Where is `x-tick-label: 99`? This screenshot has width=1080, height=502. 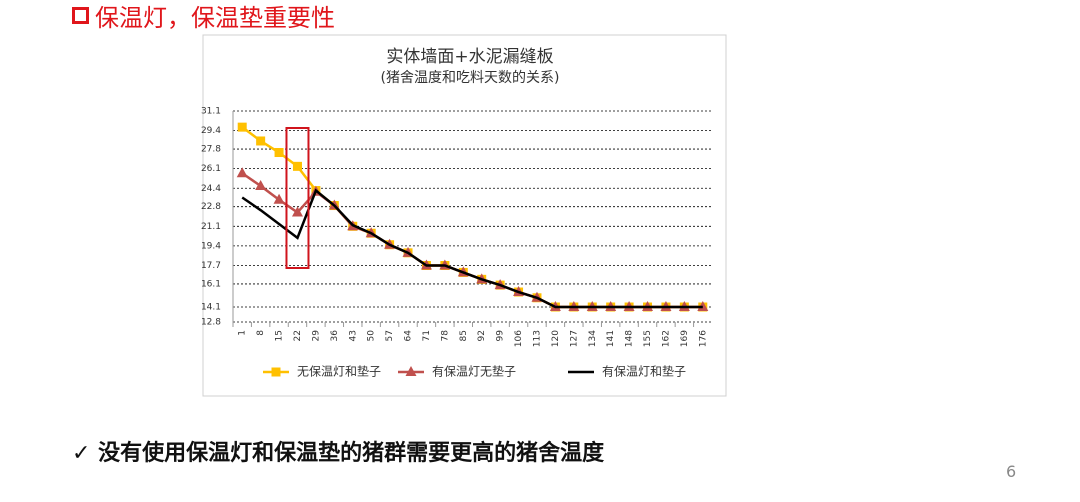
x-tick-label: 99 is located at coordinates (501, 336).